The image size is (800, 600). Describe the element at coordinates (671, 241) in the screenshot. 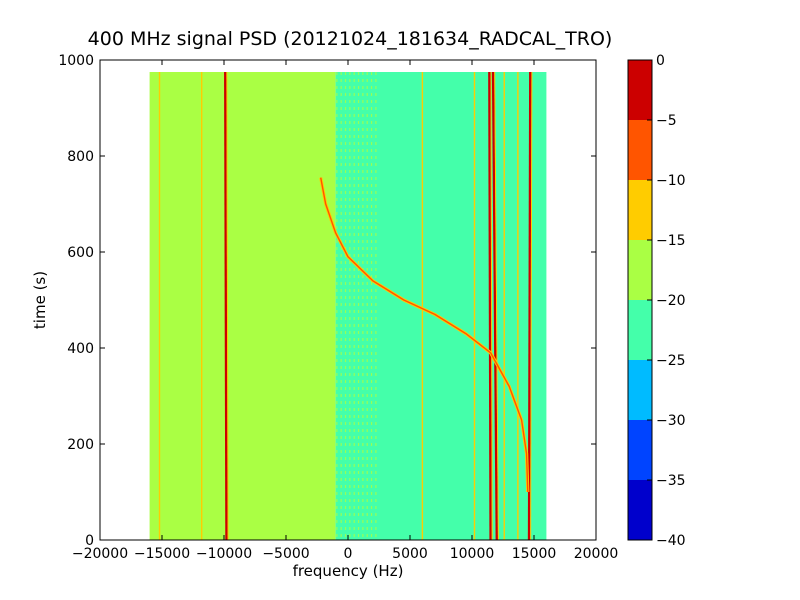

I see `colorbar-tick-label: −15` at that location.